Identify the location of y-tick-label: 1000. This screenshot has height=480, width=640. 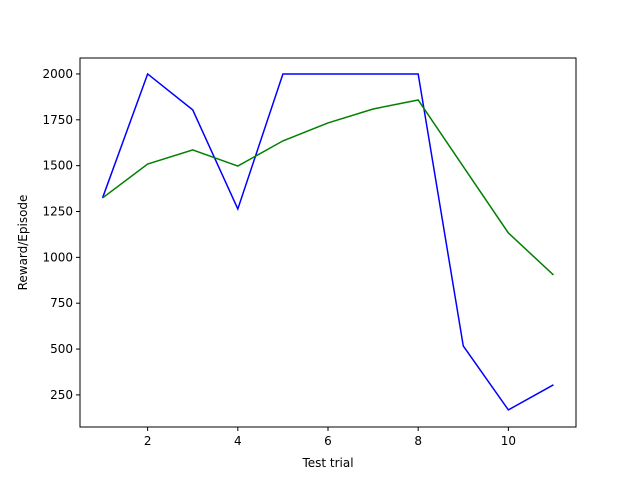
(57, 257).